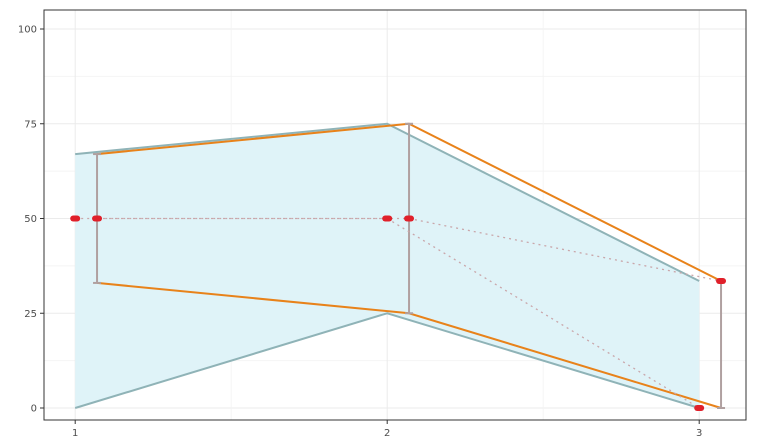 The height and width of the screenshot is (441, 758). I want to click on y-tick-label: 25, so click(30, 314).